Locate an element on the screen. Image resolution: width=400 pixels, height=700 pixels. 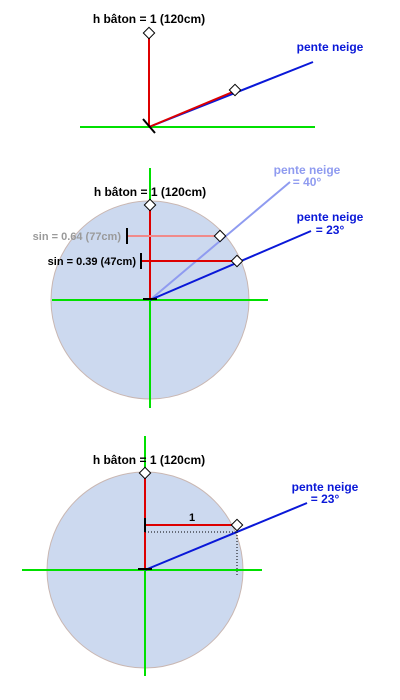
sin-40-label: sin = 0.64 (77cm) is located at coordinates (77, 237).